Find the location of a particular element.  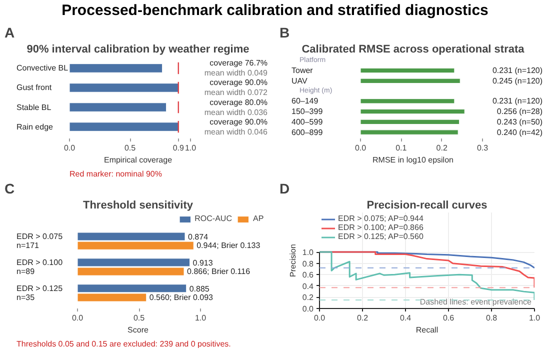

x-tick-label: 0.9 is located at coordinates (178, 148).